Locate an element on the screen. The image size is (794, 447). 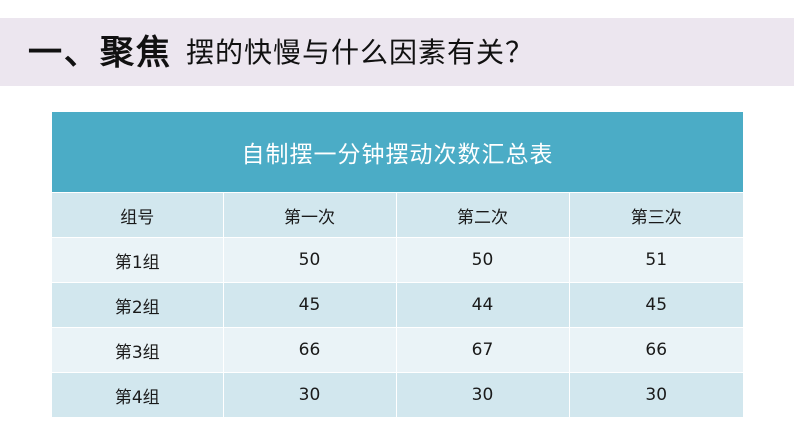
table-cell: 第3组 is located at coordinates (138, 350).